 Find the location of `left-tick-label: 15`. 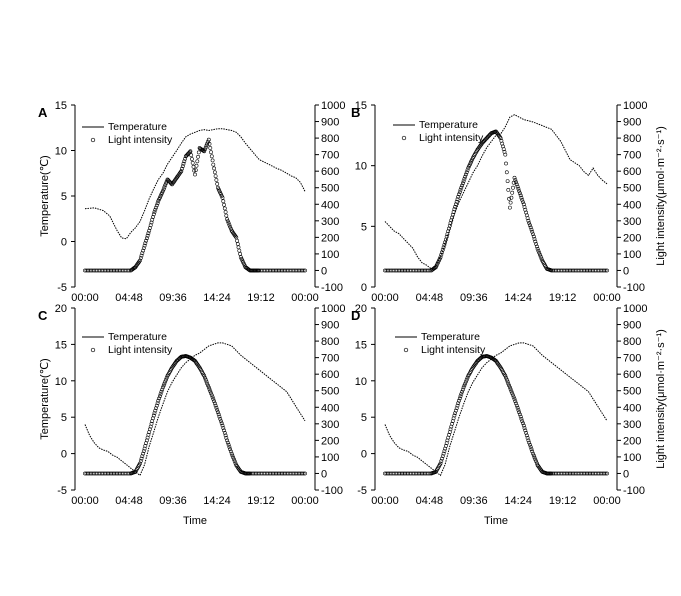

left-tick-label: 15 is located at coordinates (361, 106).